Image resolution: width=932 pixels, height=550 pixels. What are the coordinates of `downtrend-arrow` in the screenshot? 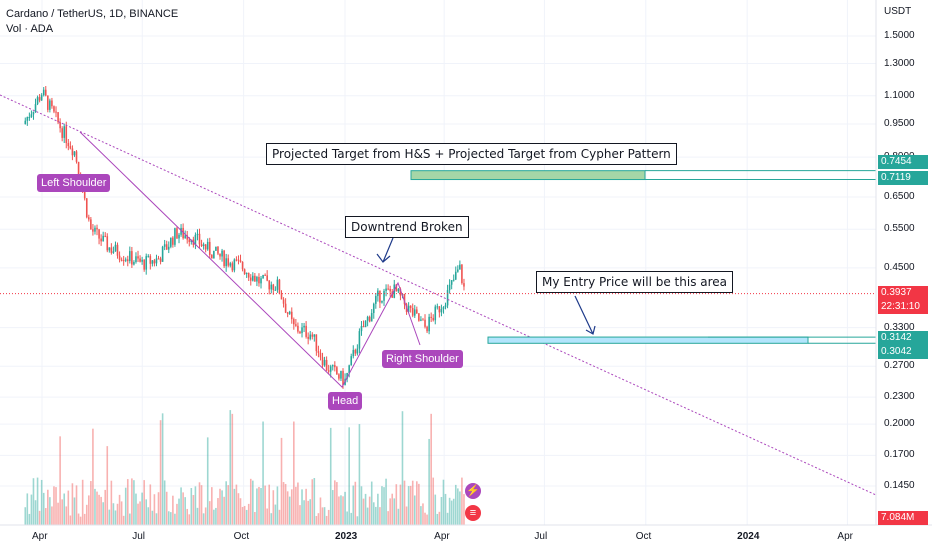 It's located at (385, 250).